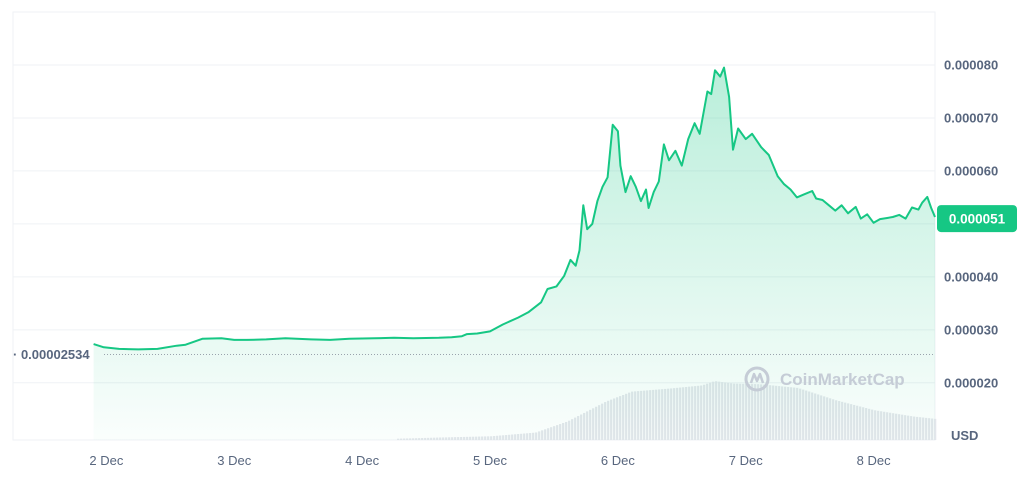 The height and width of the screenshot is (480, 1027). I want to click on x-tick-label: 7 Dec, so click(746, 460).